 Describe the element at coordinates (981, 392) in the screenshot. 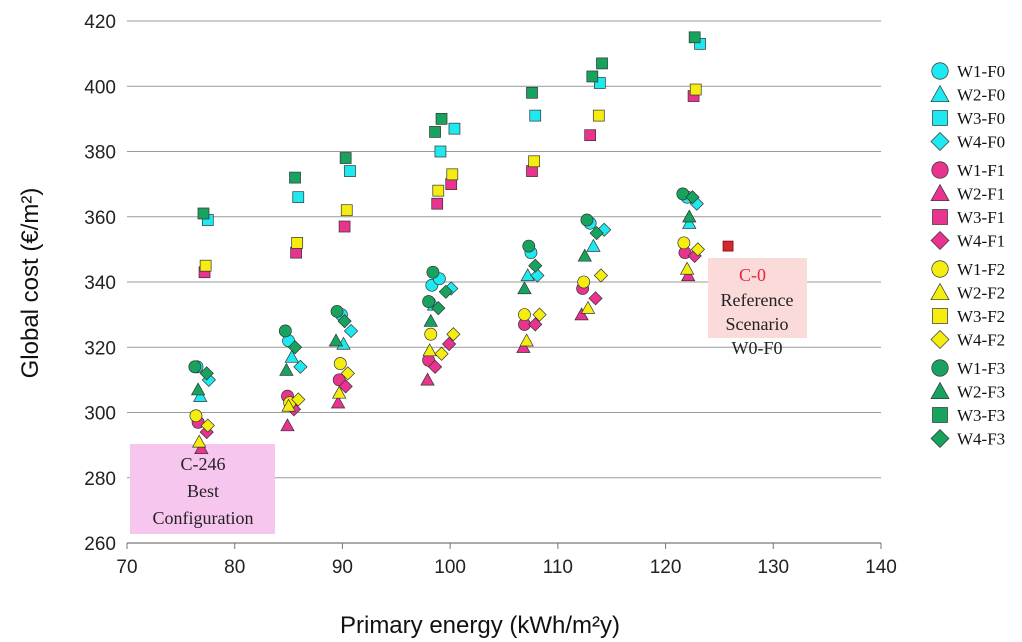

I see `legend-label: W2-F3` at that location.